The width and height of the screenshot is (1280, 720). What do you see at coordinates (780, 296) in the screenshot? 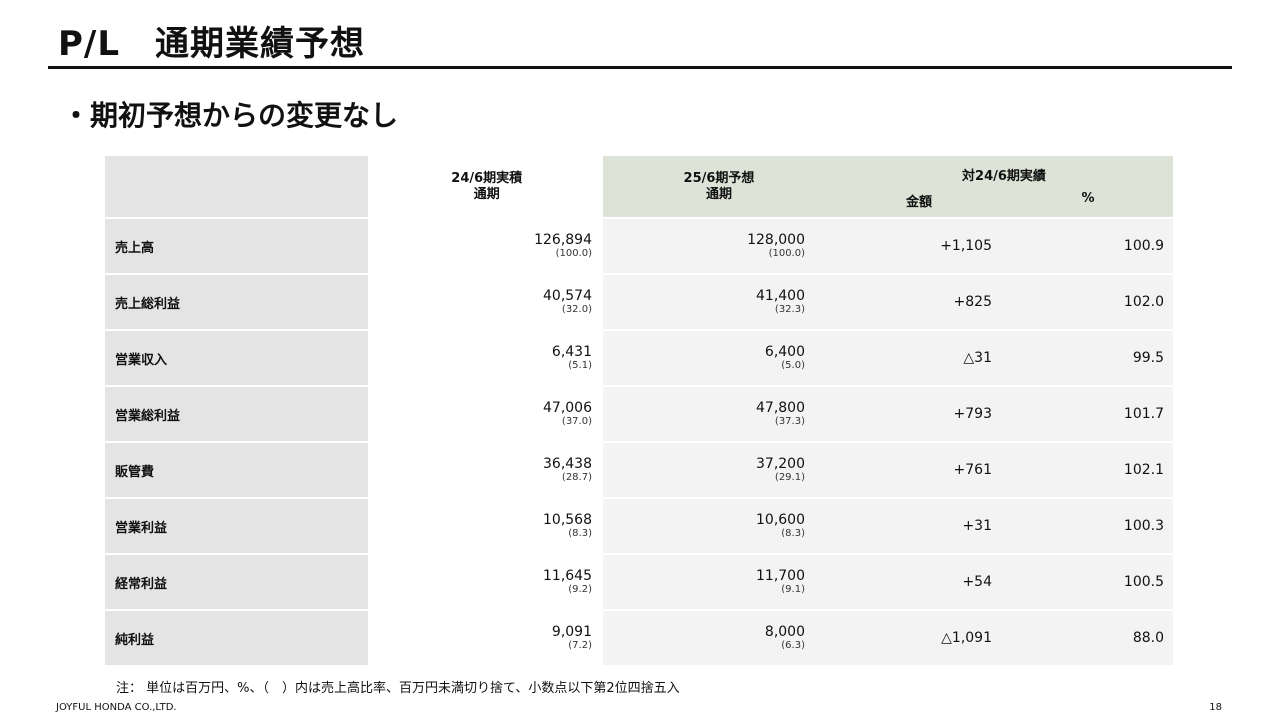
I see `forecast-25-value: 41,400` at bounding box center [780, 296].